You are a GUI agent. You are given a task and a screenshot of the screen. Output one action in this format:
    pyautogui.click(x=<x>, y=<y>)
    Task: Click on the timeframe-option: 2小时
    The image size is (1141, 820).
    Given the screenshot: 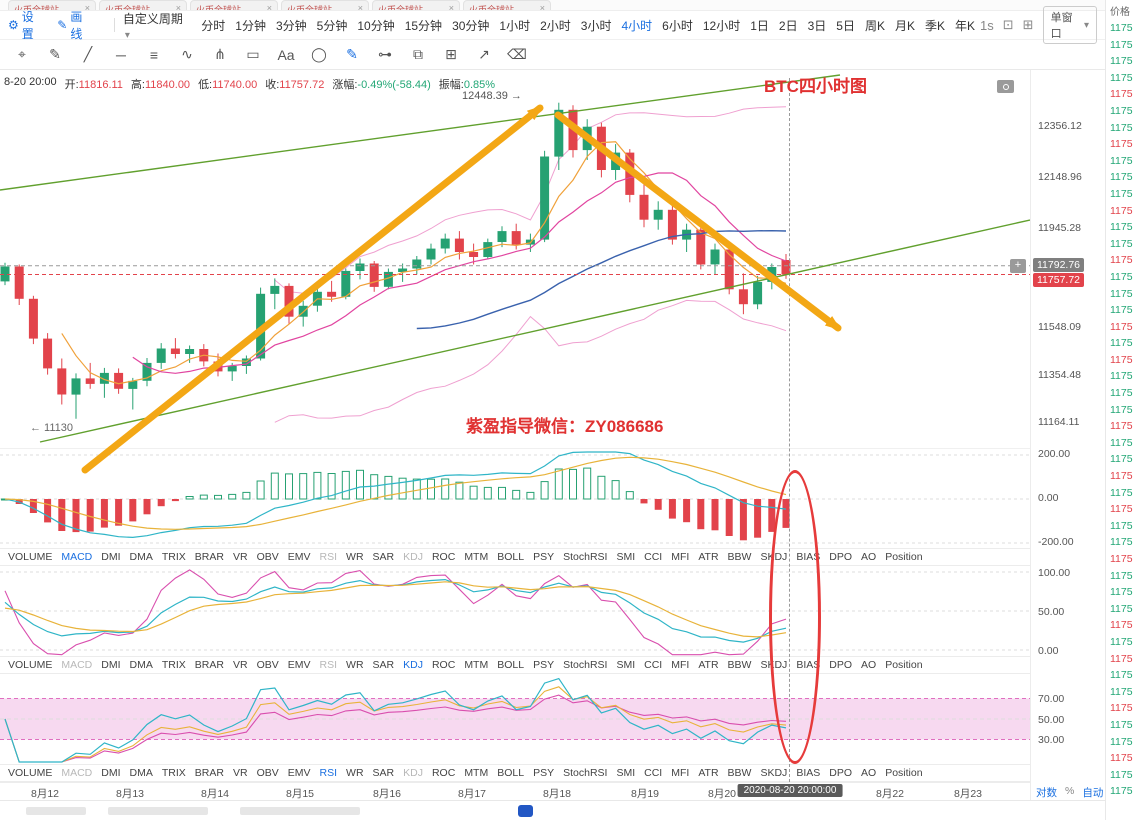 What is the action you would take?
    pyautogui.click(x=555, y=25)
    